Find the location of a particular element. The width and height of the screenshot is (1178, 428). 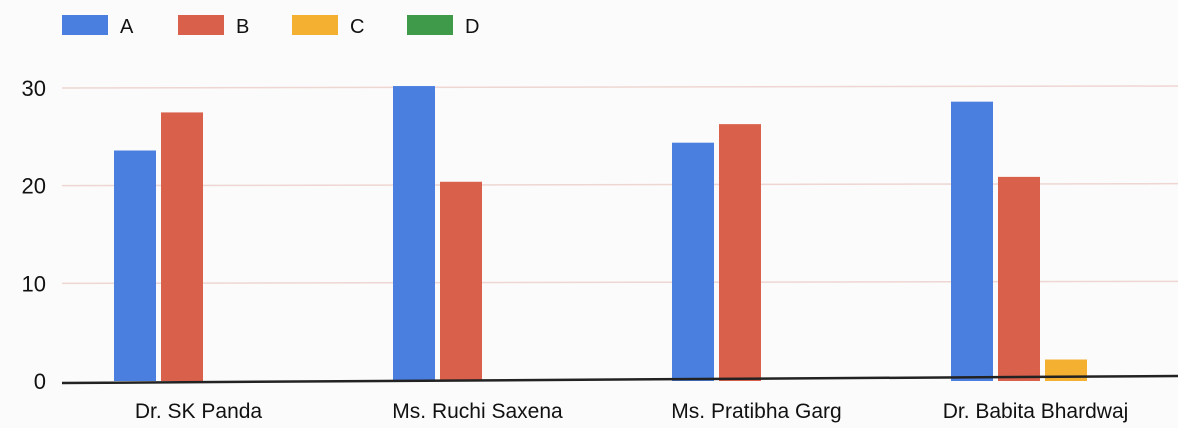

legend-label-b: B is located at coordinates (242, 27).